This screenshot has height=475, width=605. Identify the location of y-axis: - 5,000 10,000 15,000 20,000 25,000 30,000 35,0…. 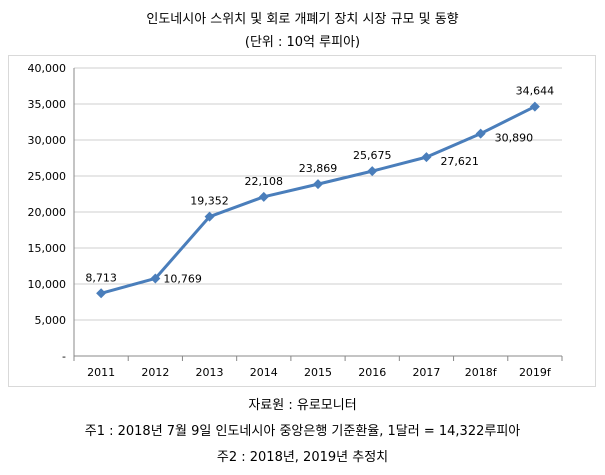
(51, 212).